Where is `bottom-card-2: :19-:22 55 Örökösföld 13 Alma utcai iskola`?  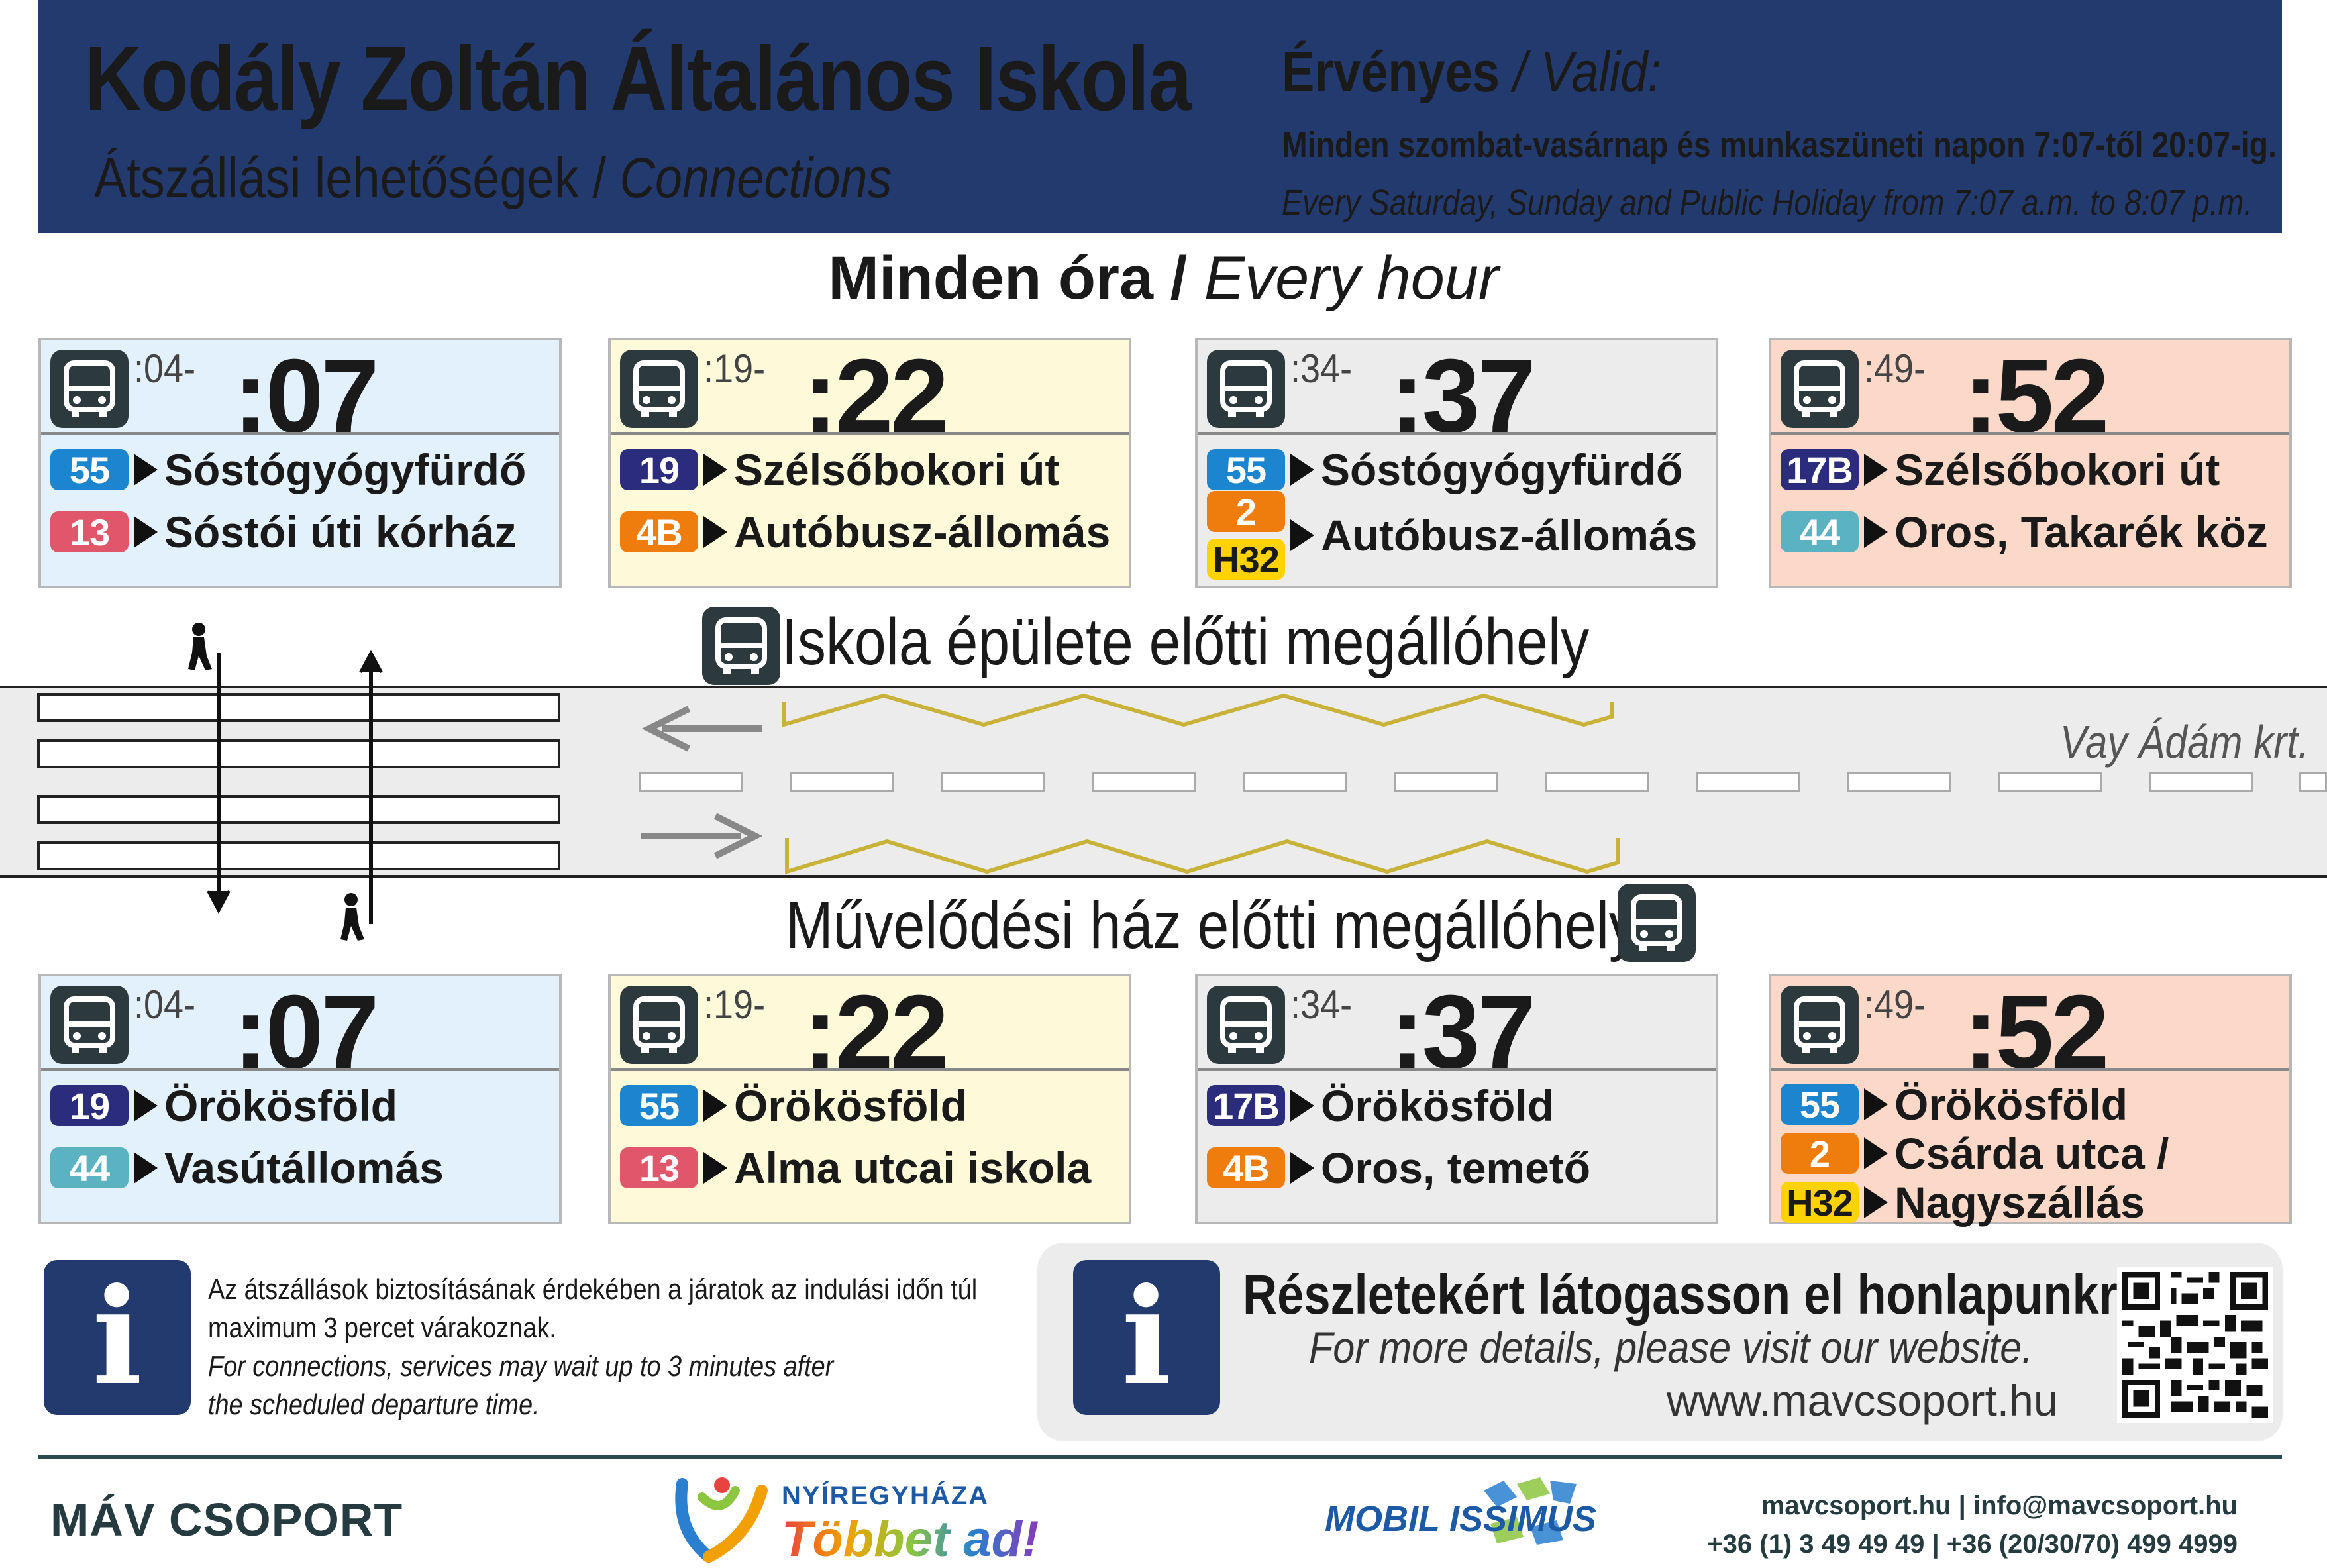 bottom-card-2: :19-:22 55 Örökösföld 13 Alma utcai iskola is located at coordinates (869, 1099).